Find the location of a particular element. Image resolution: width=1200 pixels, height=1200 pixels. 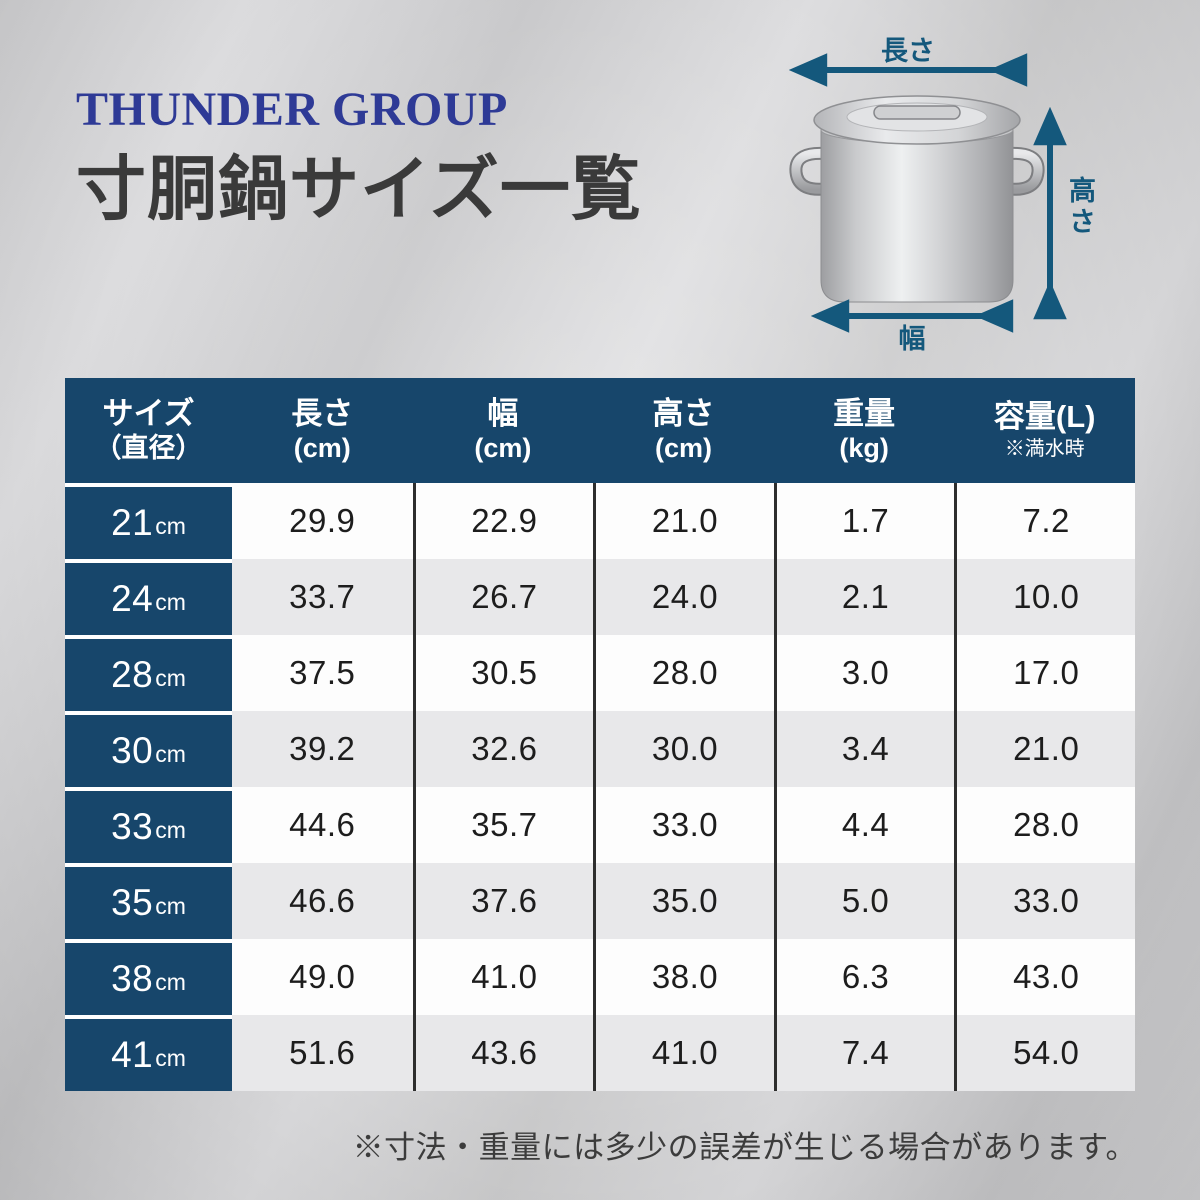

capacity-cell: 10.0 is located at coordinates (1044, 597).